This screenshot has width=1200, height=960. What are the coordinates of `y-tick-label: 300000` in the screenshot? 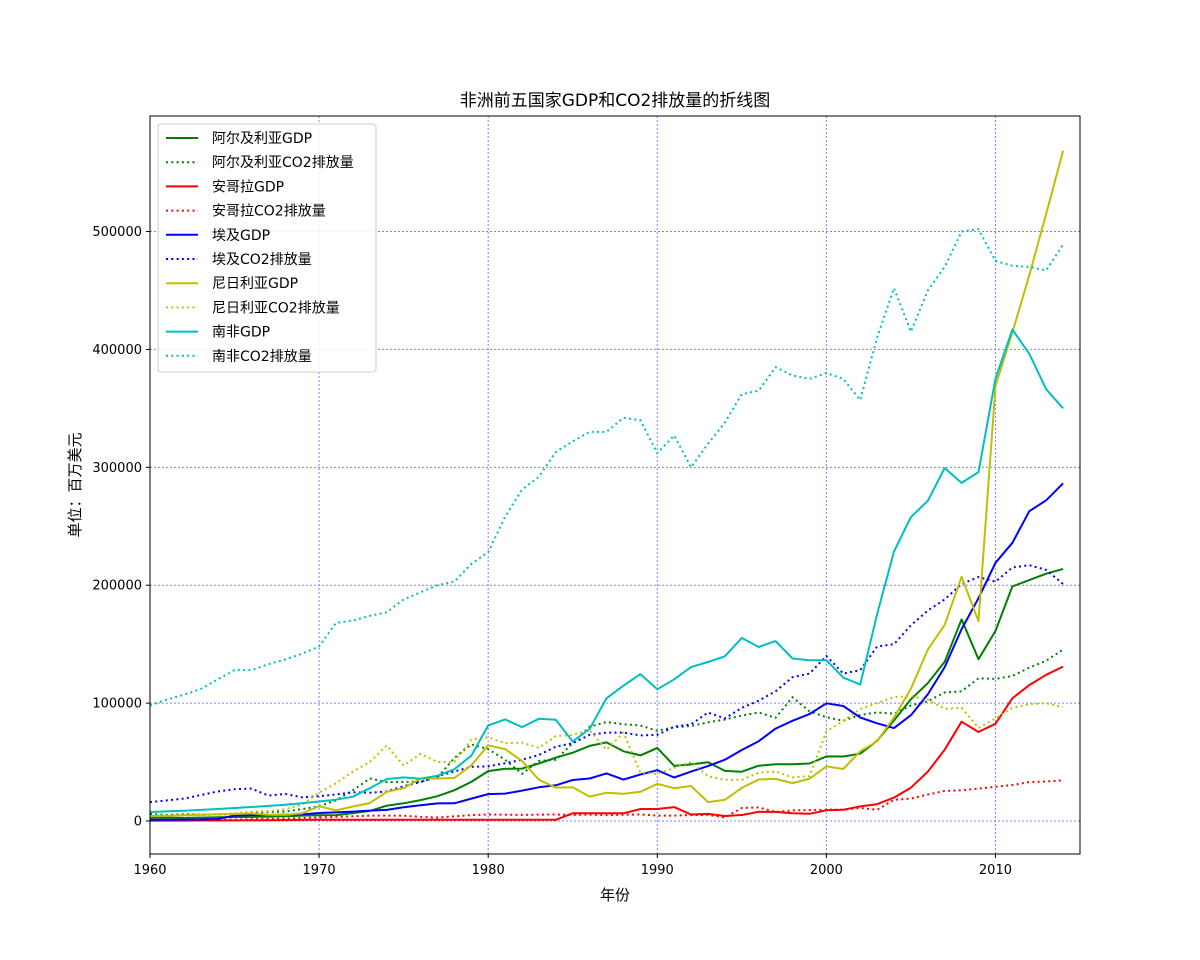 It's located at (117, 468).